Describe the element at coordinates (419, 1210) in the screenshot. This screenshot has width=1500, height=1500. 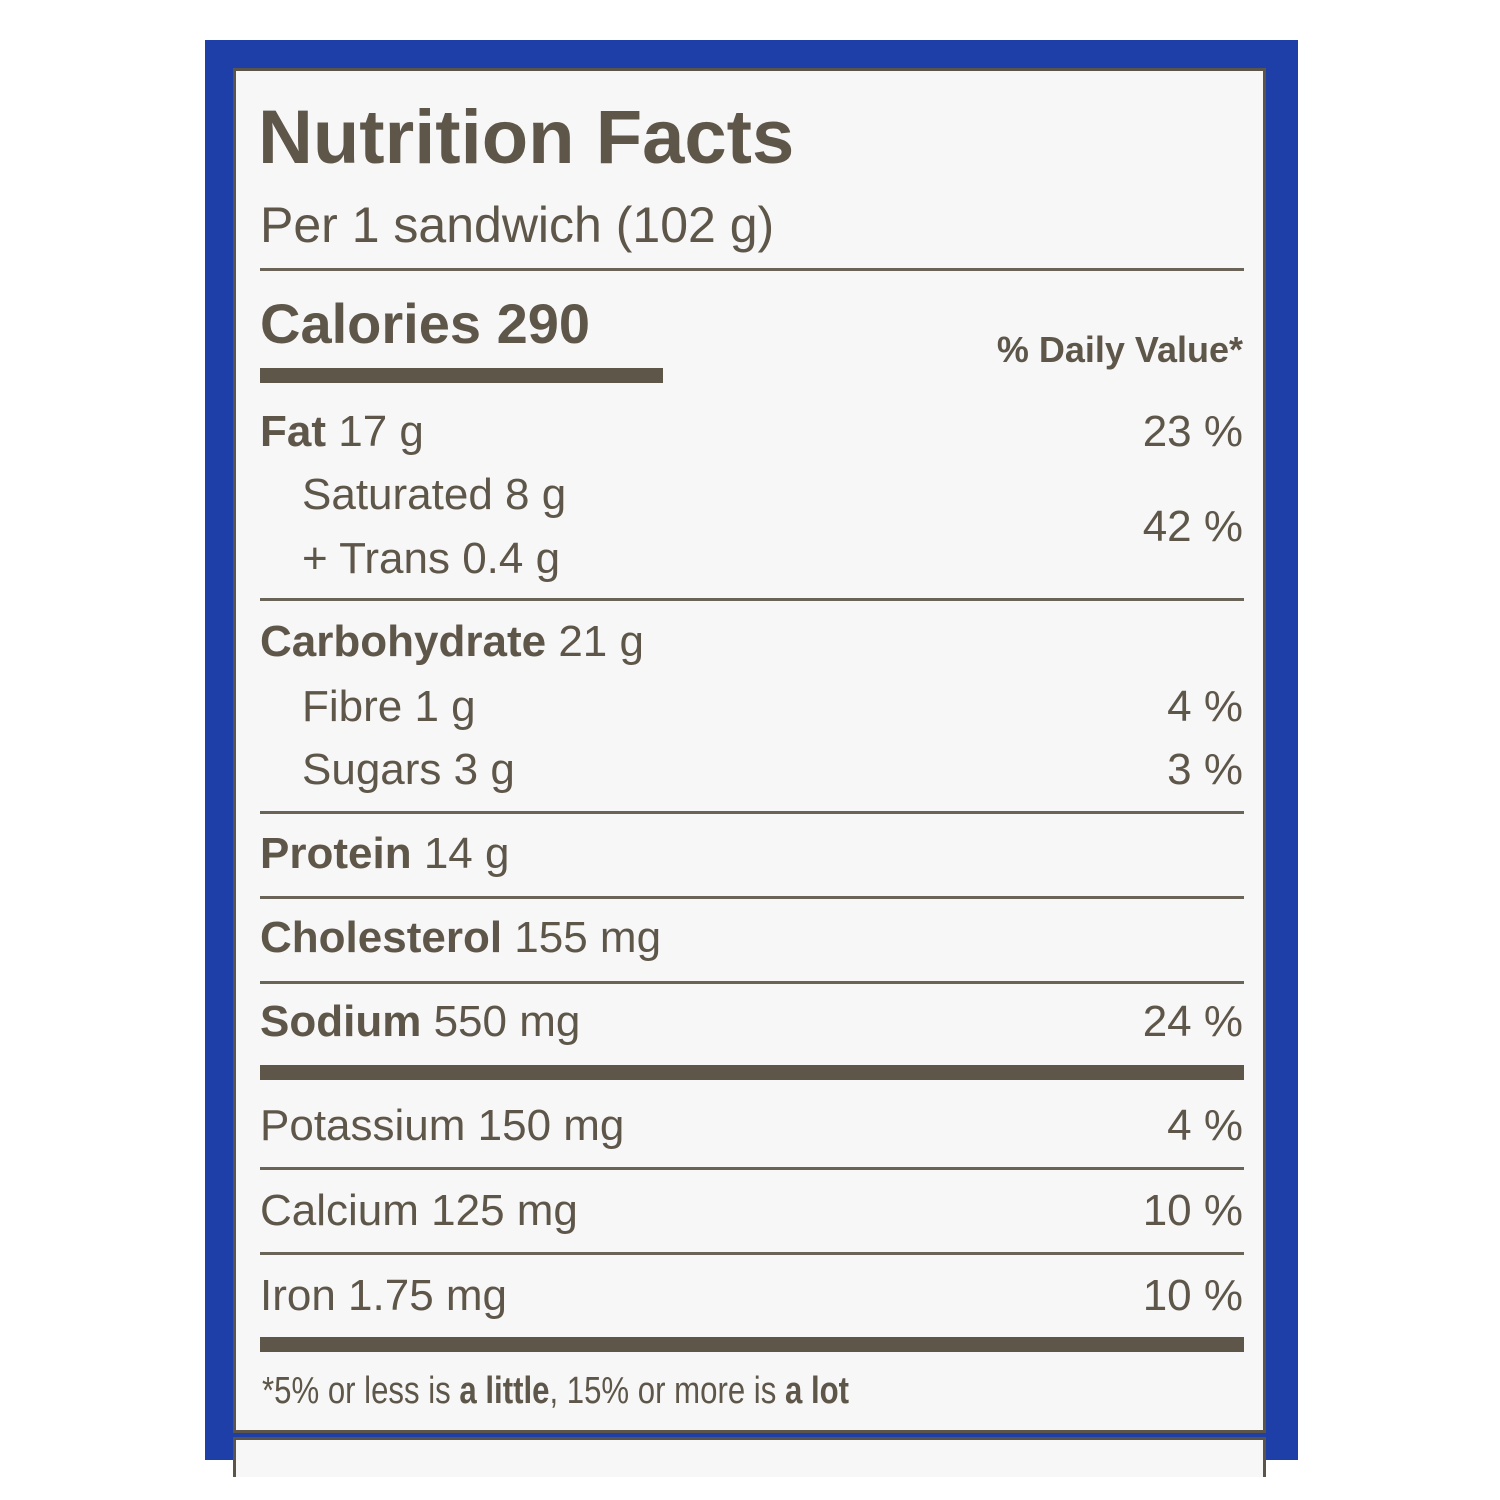
I see `calcium: Calcium 125 mg` at that location.